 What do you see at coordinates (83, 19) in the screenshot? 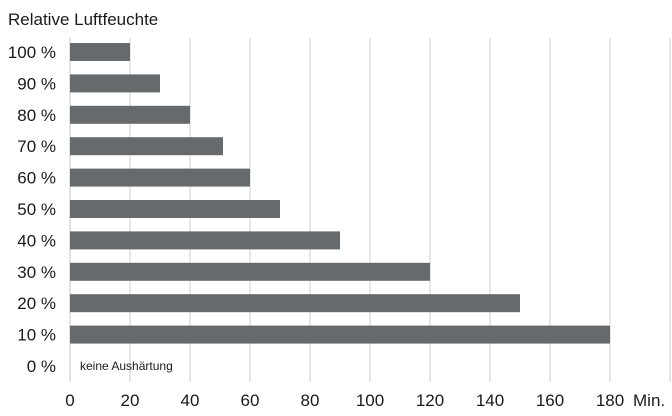
I see `y-axis-title: Relative Luftfeuchte` at bounding box center [83, 19].